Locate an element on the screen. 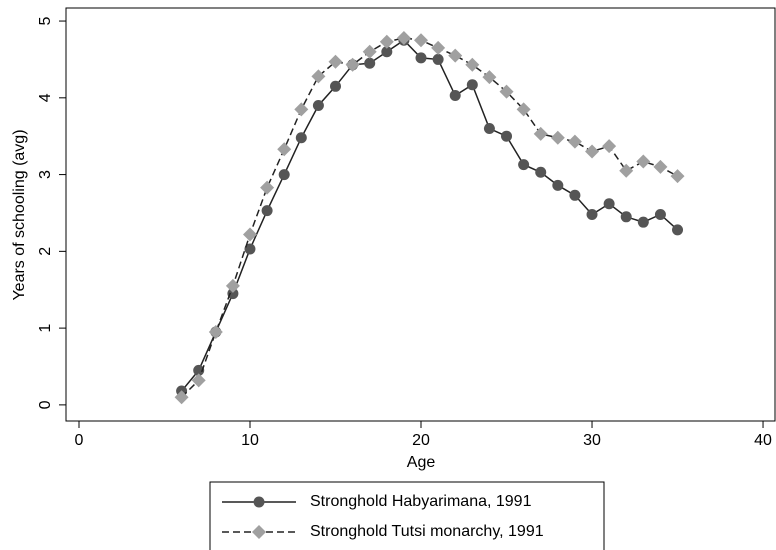  legend-label: Stronghold Habyarimana, 1991 is located at coordinates (421, 501).